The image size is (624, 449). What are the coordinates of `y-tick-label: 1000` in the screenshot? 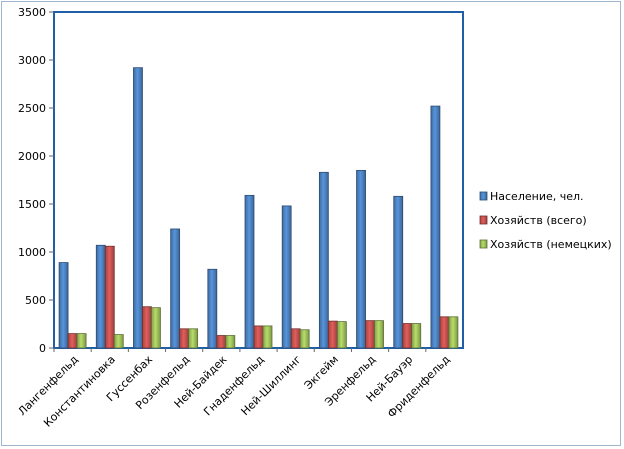 It's located at (32, 252).